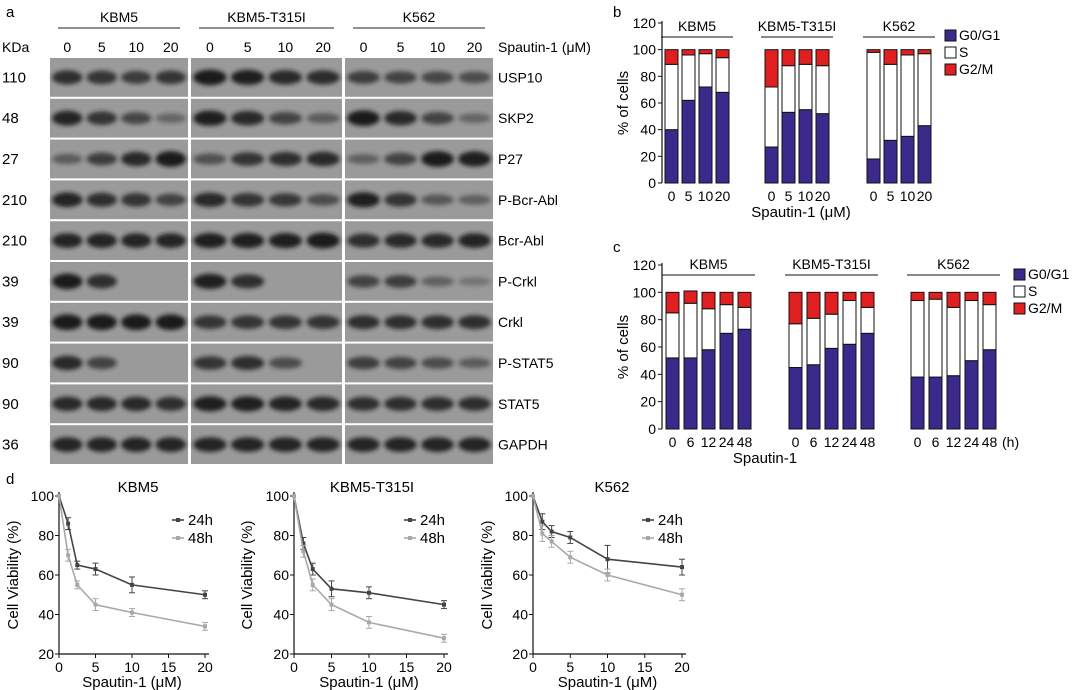 The width and height of the screenshot is (1080, 690). What do you see at coordinates (369, 567) in the screenshot?
I see `series-line-48h` at bounding box center [369, 567].